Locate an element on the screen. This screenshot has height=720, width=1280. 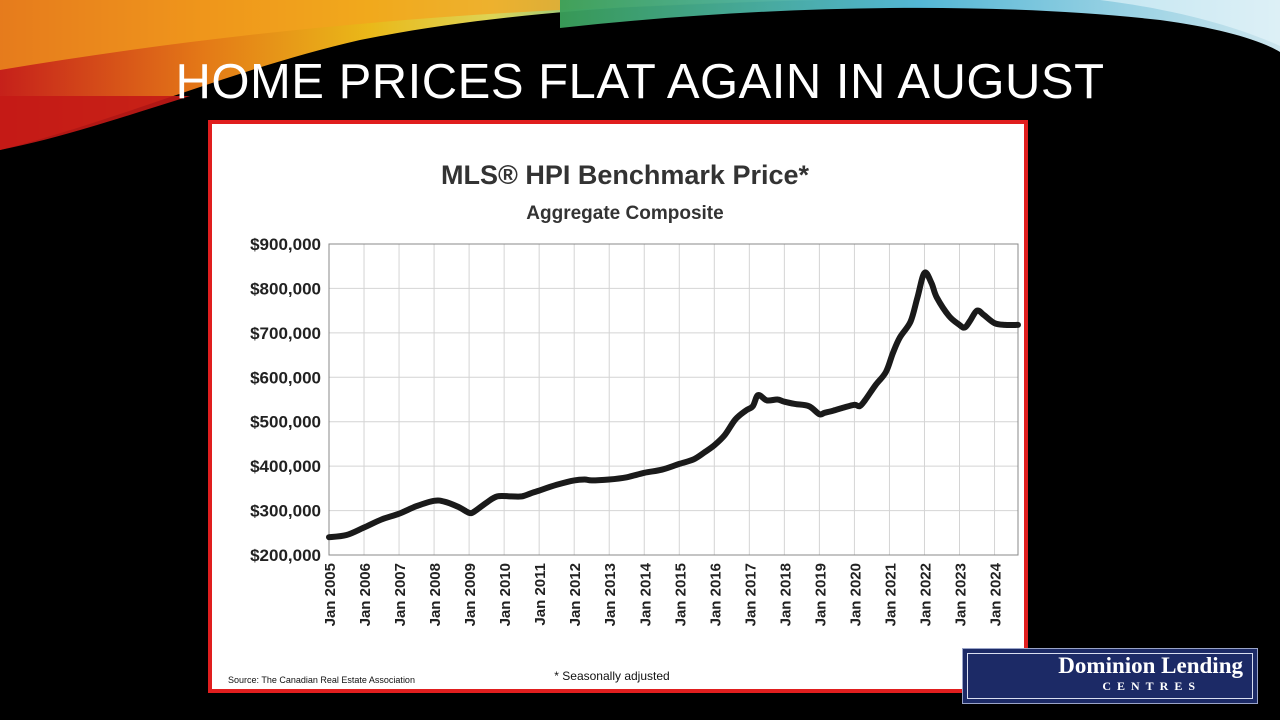
logo-inner-border is located at coordinates (1110, 676).